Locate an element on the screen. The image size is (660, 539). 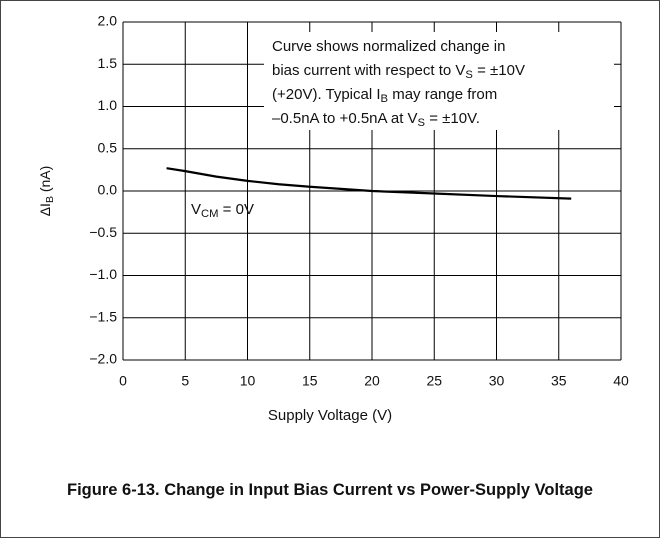
x-tick-label: 20 is located at coordinates (372, 381).